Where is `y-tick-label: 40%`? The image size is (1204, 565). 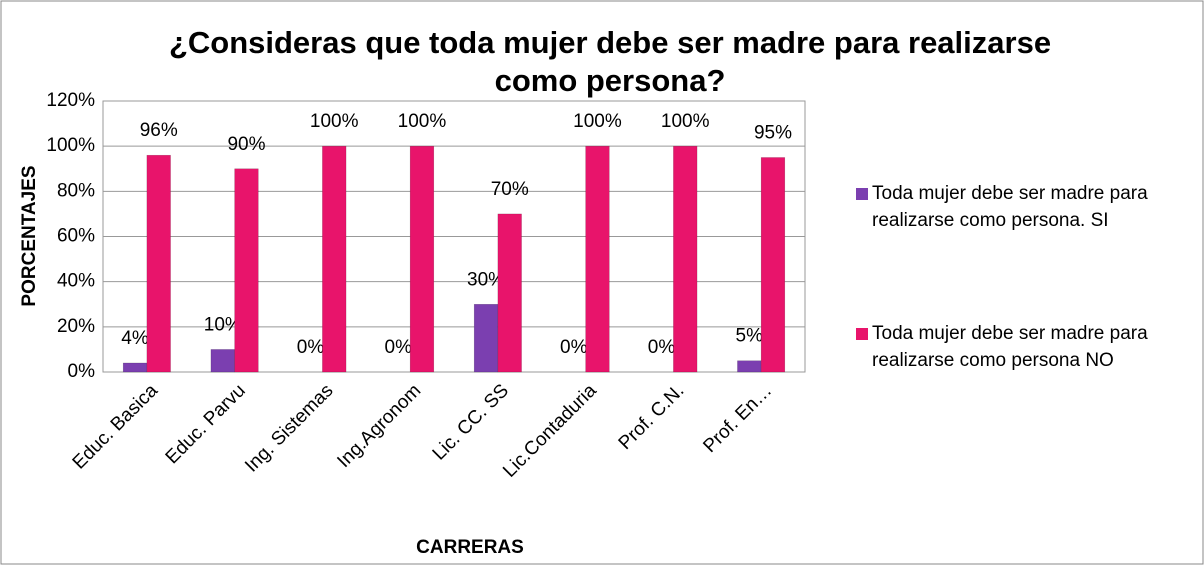
y-tick-label: 40% is located at coordinates (76, 281).